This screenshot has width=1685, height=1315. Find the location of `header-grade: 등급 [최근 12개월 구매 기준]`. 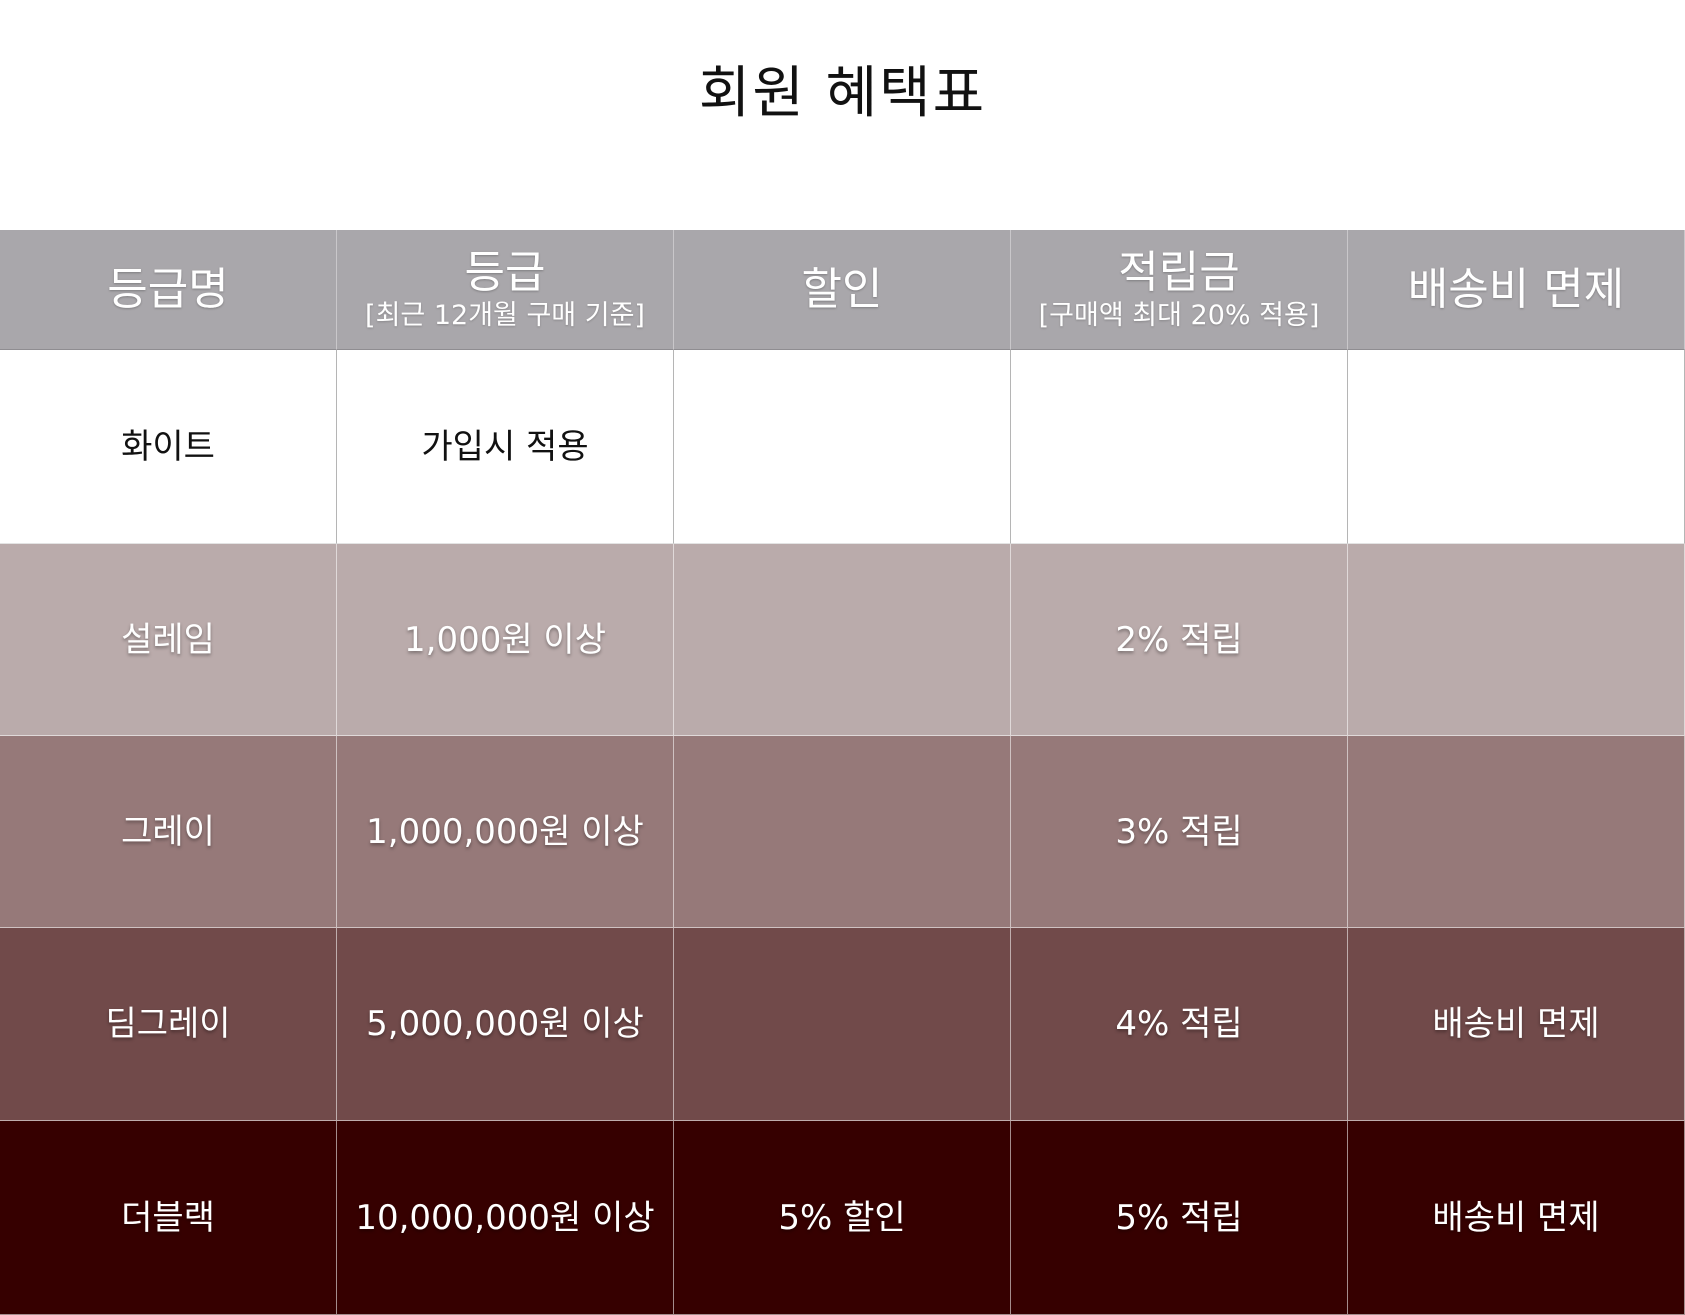

header-grade: 등급 [최근 12개월 구매 기준] is located at coordinates (505, 290).